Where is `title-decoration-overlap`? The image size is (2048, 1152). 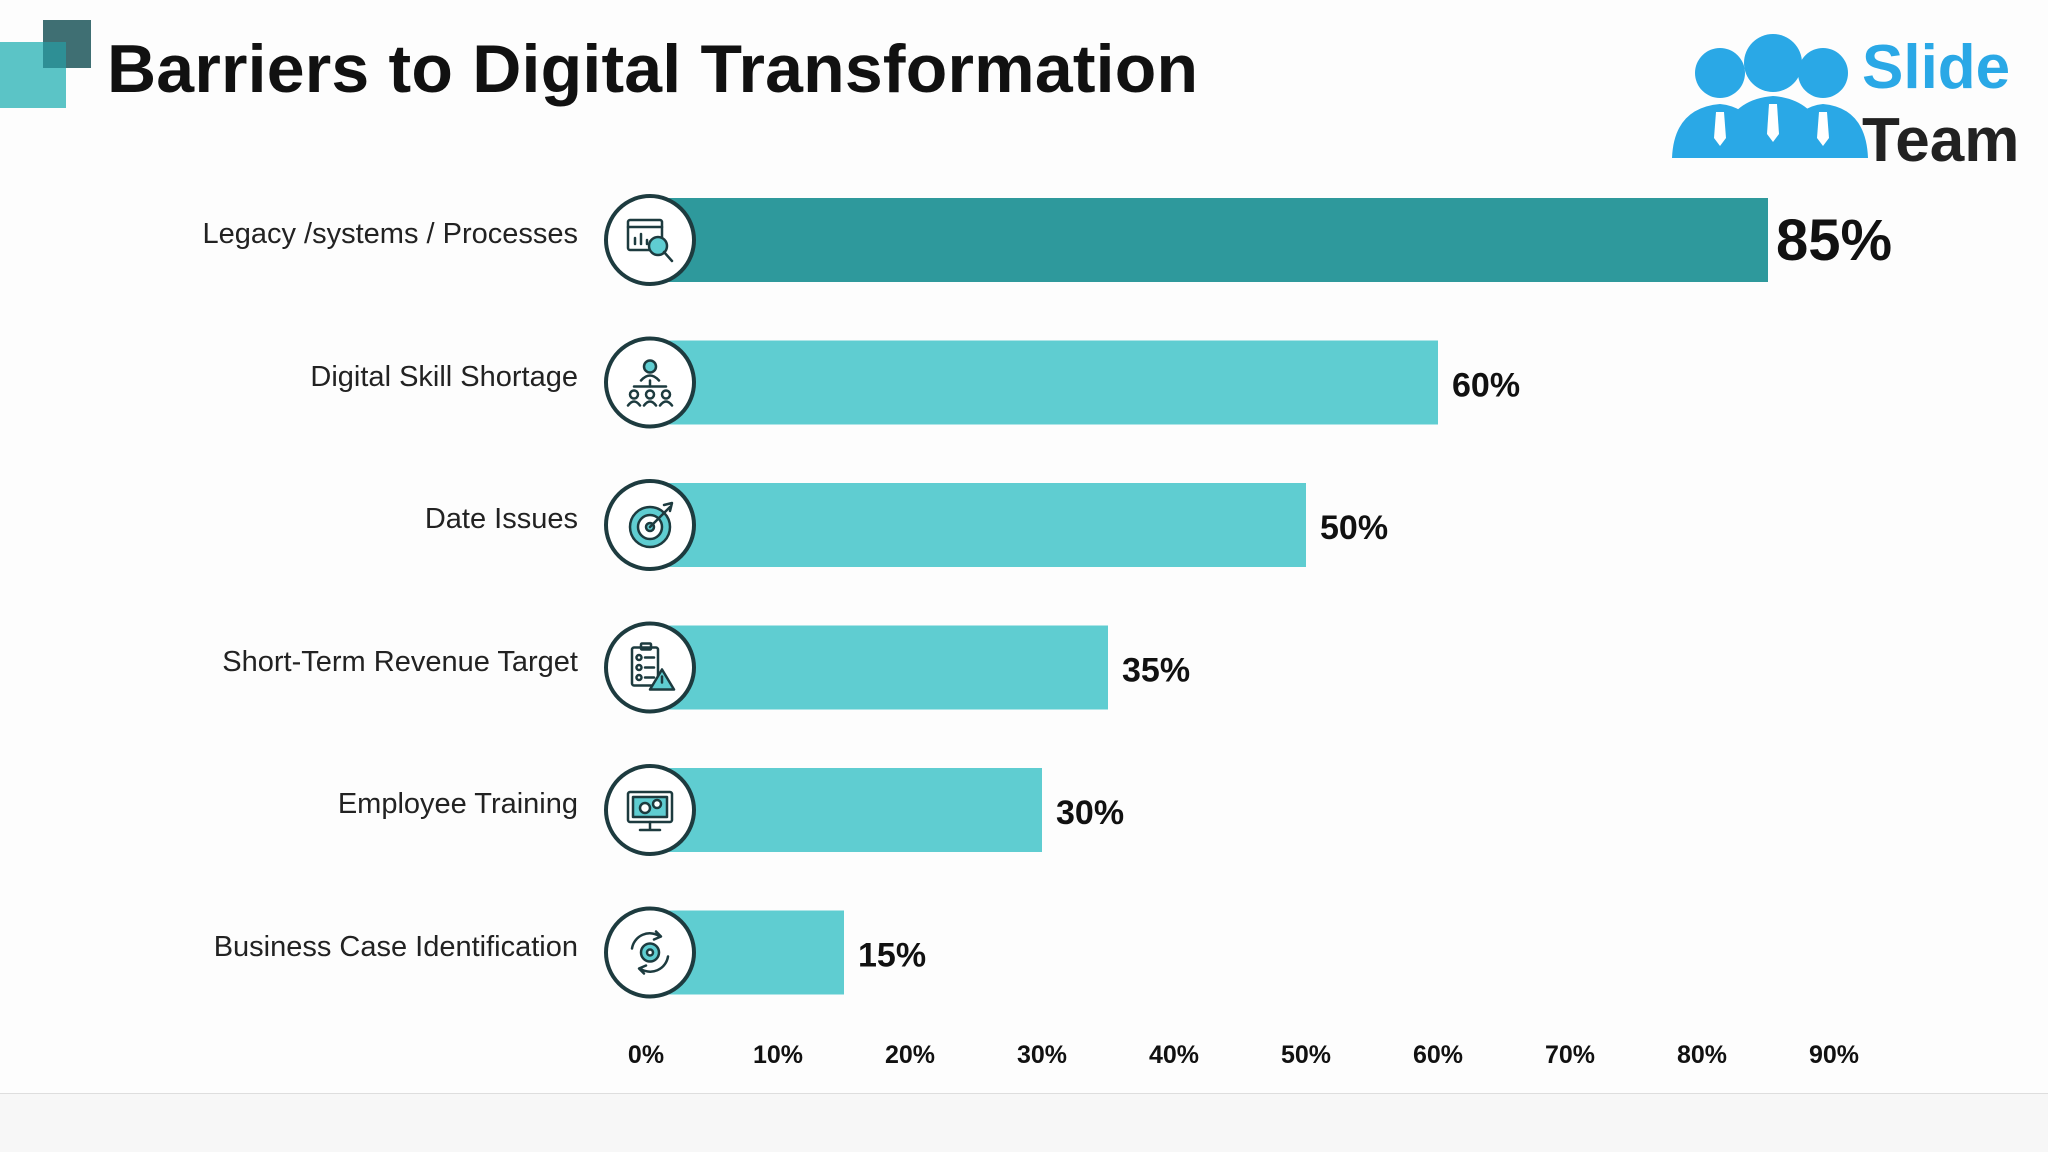
title-decoration-overlap is located at coordinates (54, 55).